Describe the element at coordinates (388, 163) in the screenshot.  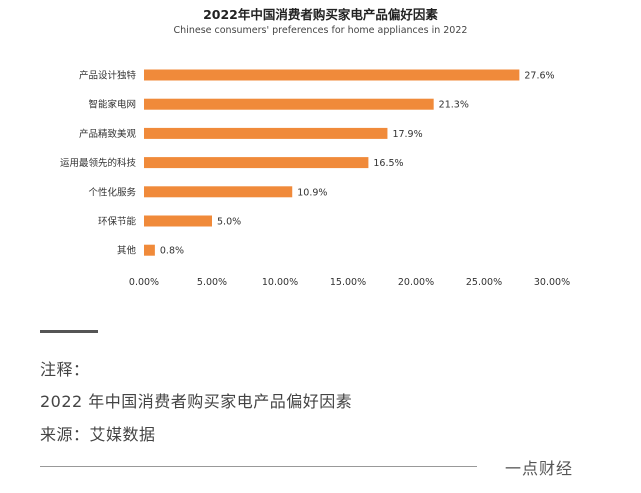
I see `data-label: 16.5%` at that location.